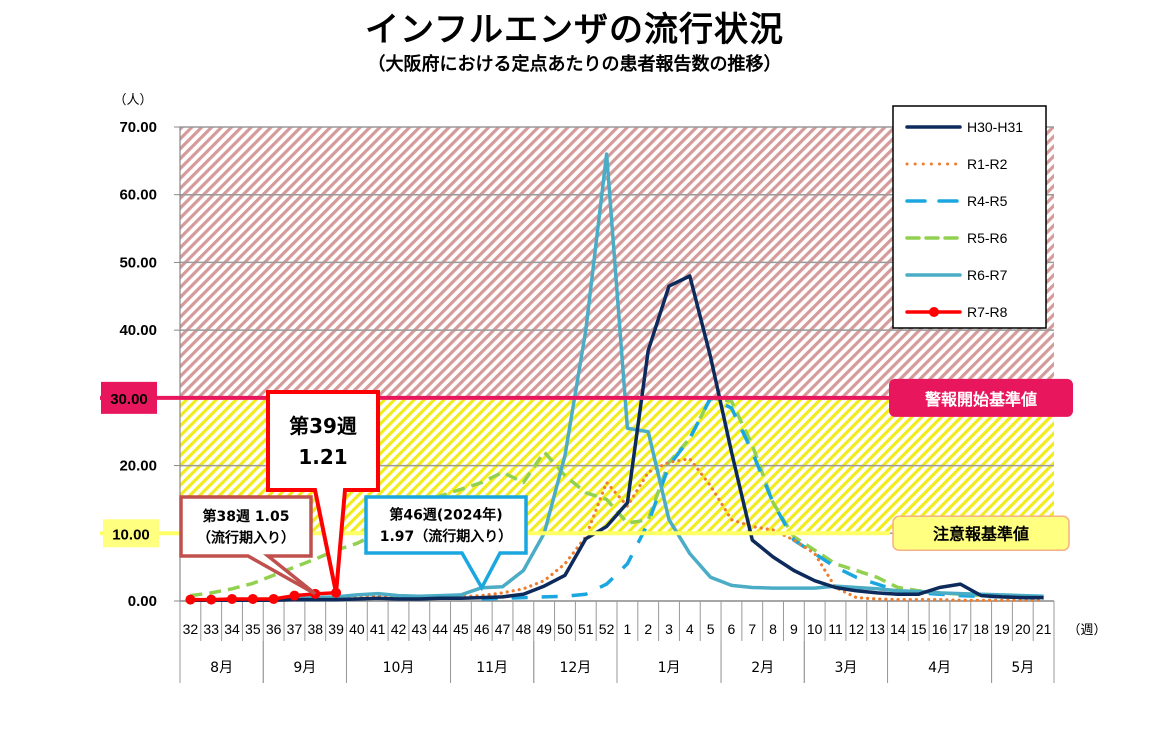 This screenshot has height=739, width=1149. What do you see at coordinates (315, 629) in the screenshot?
I see `x-tick-label: 38` at bounding box center [315, 629].